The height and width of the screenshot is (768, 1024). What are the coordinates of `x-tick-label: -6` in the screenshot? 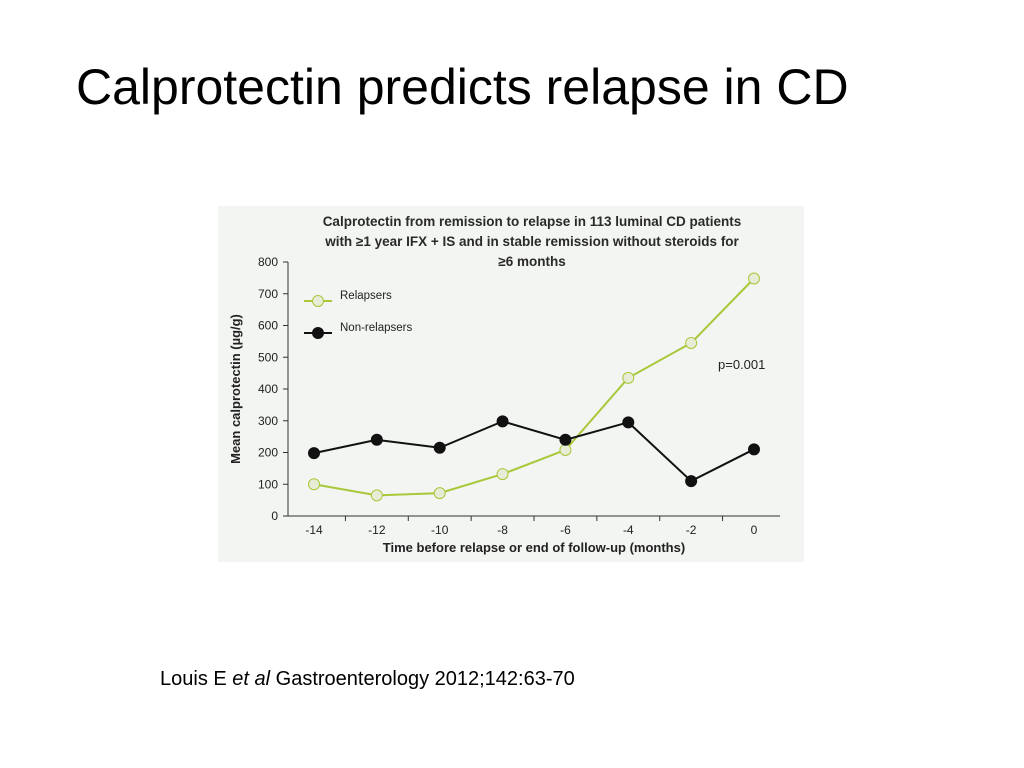 It's located at (565, 530).